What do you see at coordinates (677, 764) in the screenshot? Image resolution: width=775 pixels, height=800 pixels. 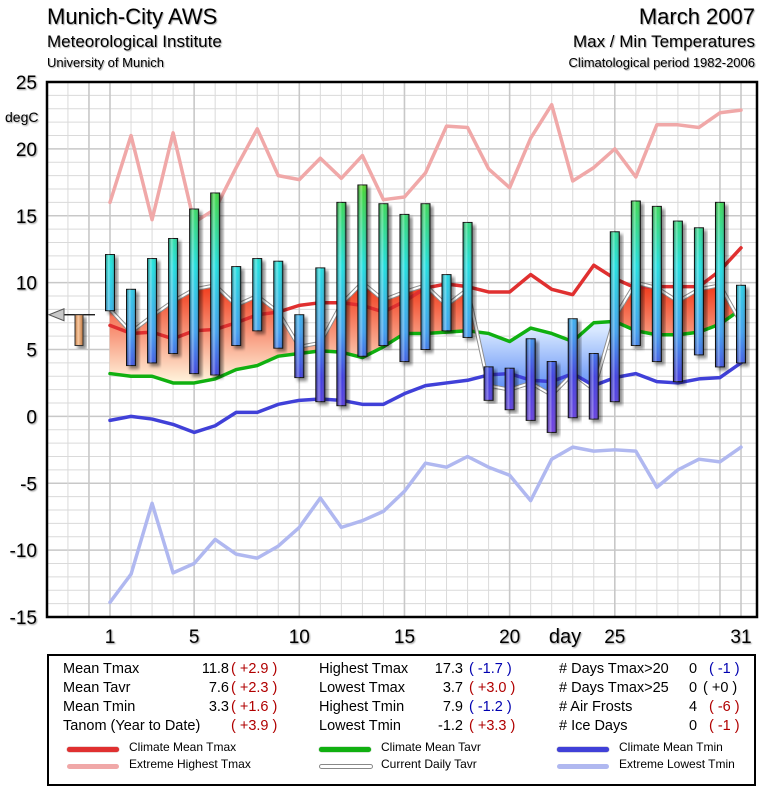 I see `legend-label: Extreme Lowest Tmin` at bounding box center [677, 764].